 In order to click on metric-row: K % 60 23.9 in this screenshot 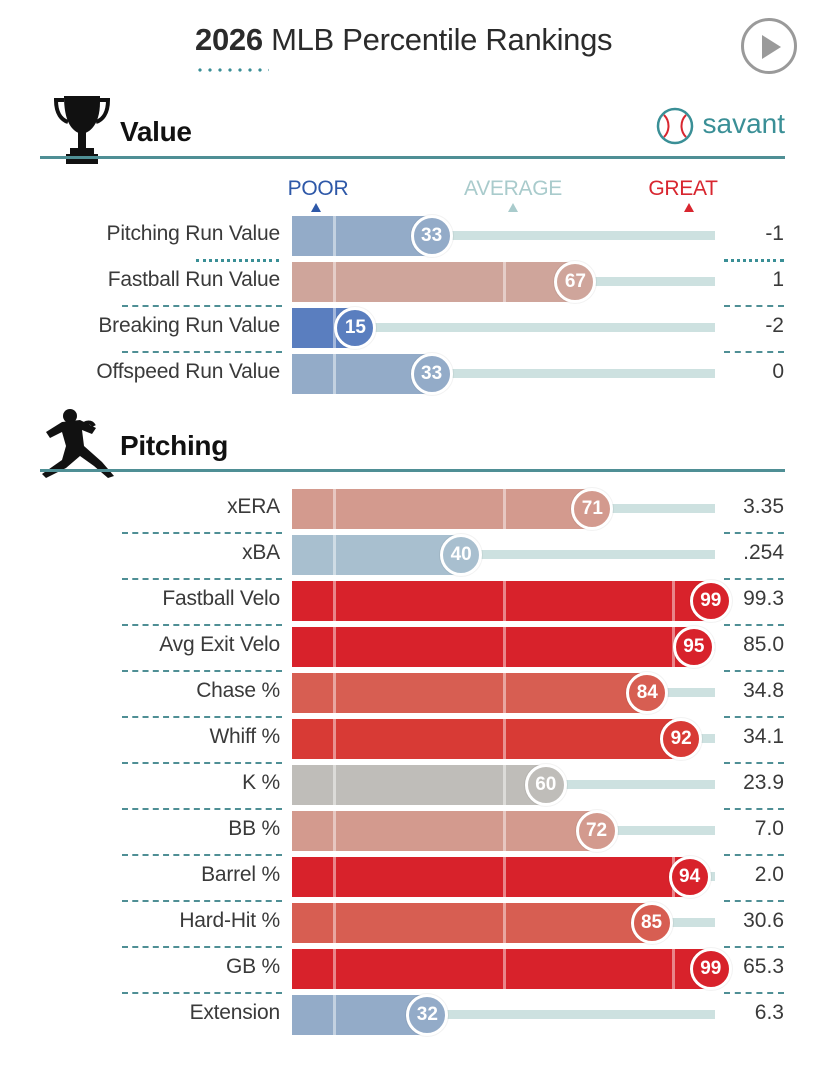, I will do `click(410, 787)`.